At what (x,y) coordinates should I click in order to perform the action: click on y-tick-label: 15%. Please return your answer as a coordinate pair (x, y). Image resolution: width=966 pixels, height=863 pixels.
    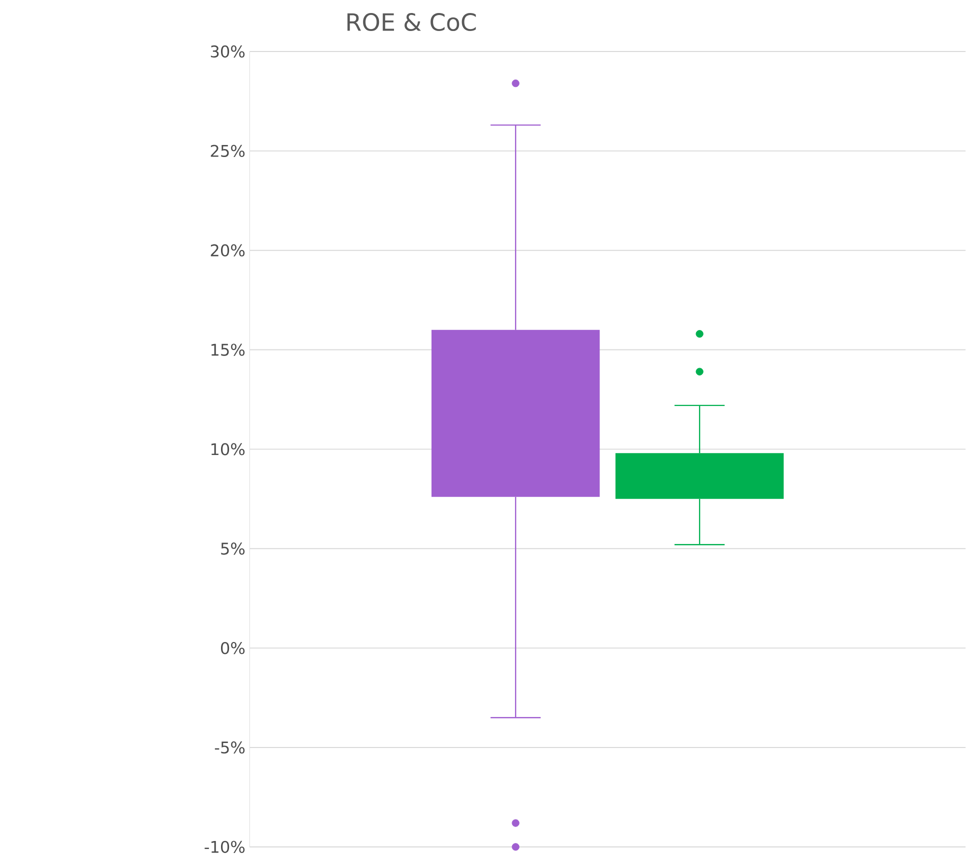
    Looking at the image, I should click on (228, 350).